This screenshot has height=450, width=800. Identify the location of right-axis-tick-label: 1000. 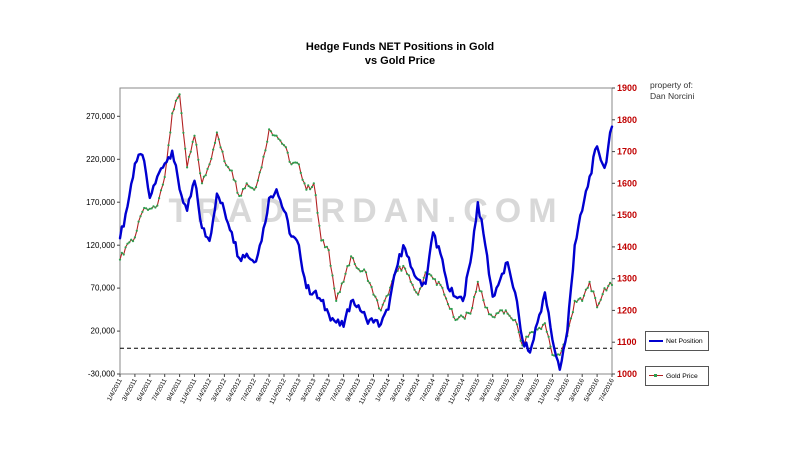
(627, 374).